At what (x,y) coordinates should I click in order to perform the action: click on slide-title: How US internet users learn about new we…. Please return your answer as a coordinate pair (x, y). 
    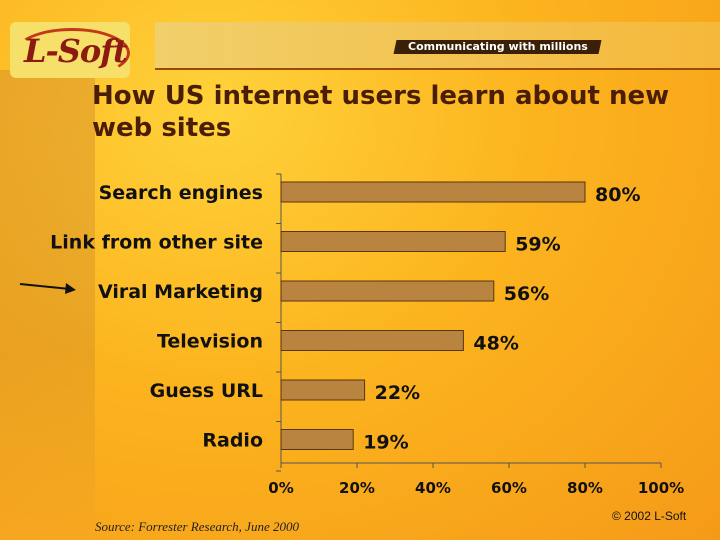
    Looking at the image, I should click on (381, 112).